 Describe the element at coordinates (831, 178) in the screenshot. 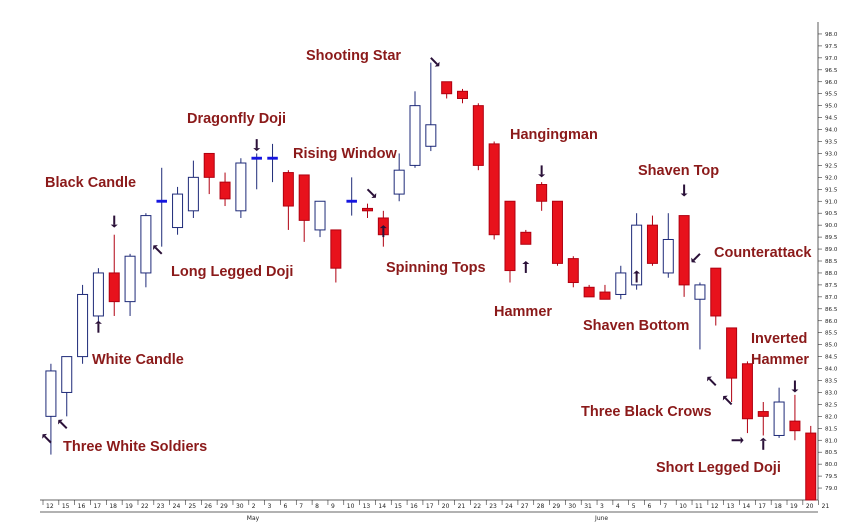

I see `y-tick-label: 92.0` at that location.